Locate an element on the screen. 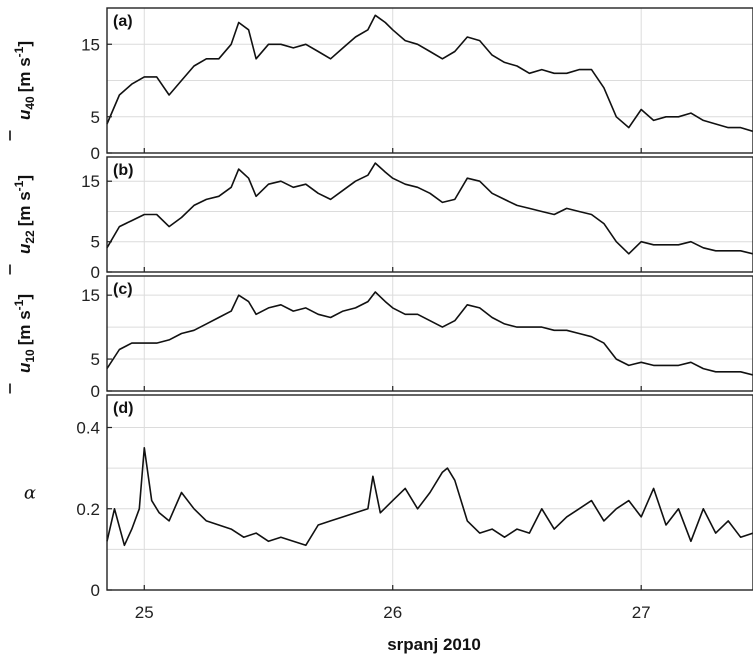  ylabel-subscript: 22 is located at coordinates (30, 237).